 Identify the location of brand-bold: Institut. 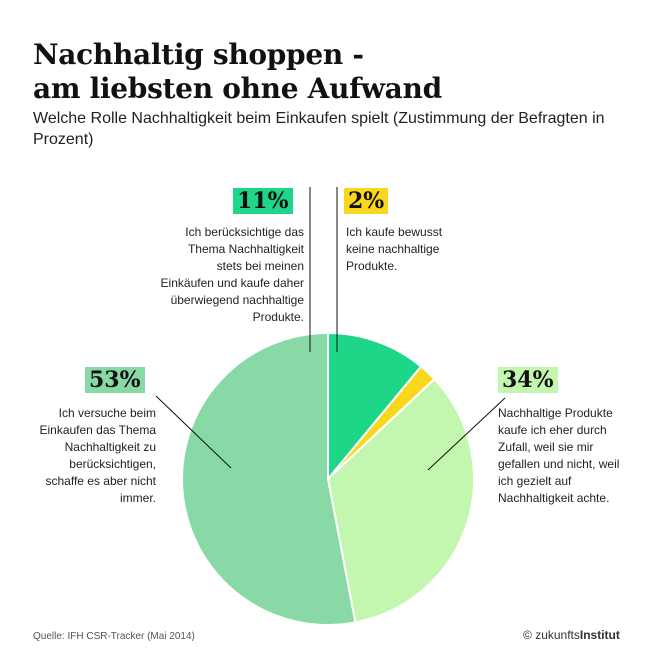
(599, 635).